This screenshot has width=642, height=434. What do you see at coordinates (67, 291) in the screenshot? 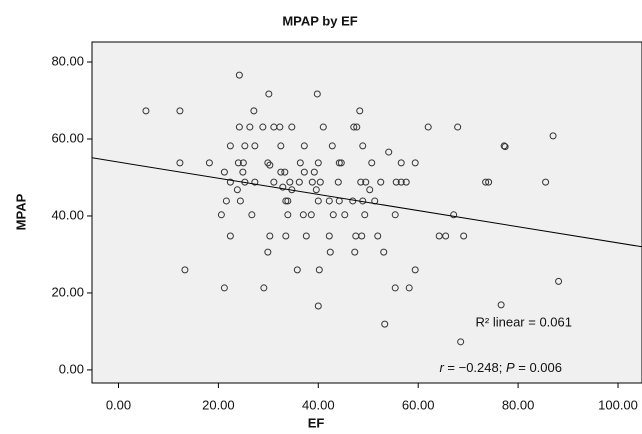
I see `y-tick-label: 20.00` at bounding box center [67, 291].